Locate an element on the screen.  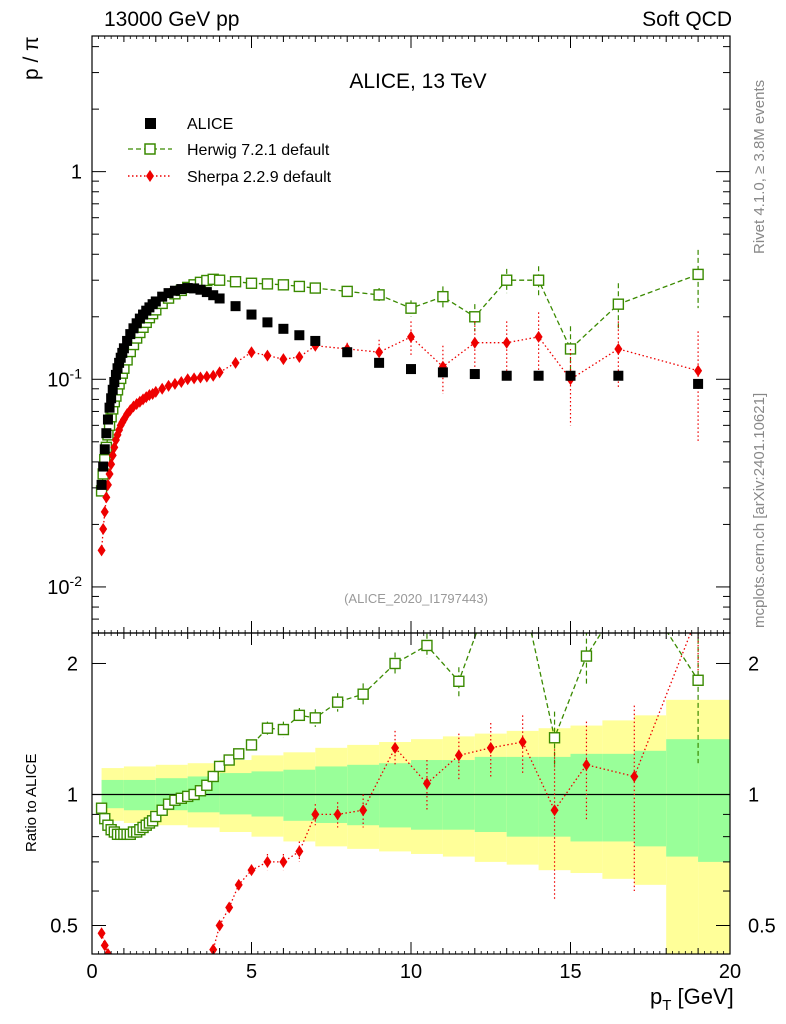
ratio-y-tick-label-left: 1 is located at coordinates (72, 795).